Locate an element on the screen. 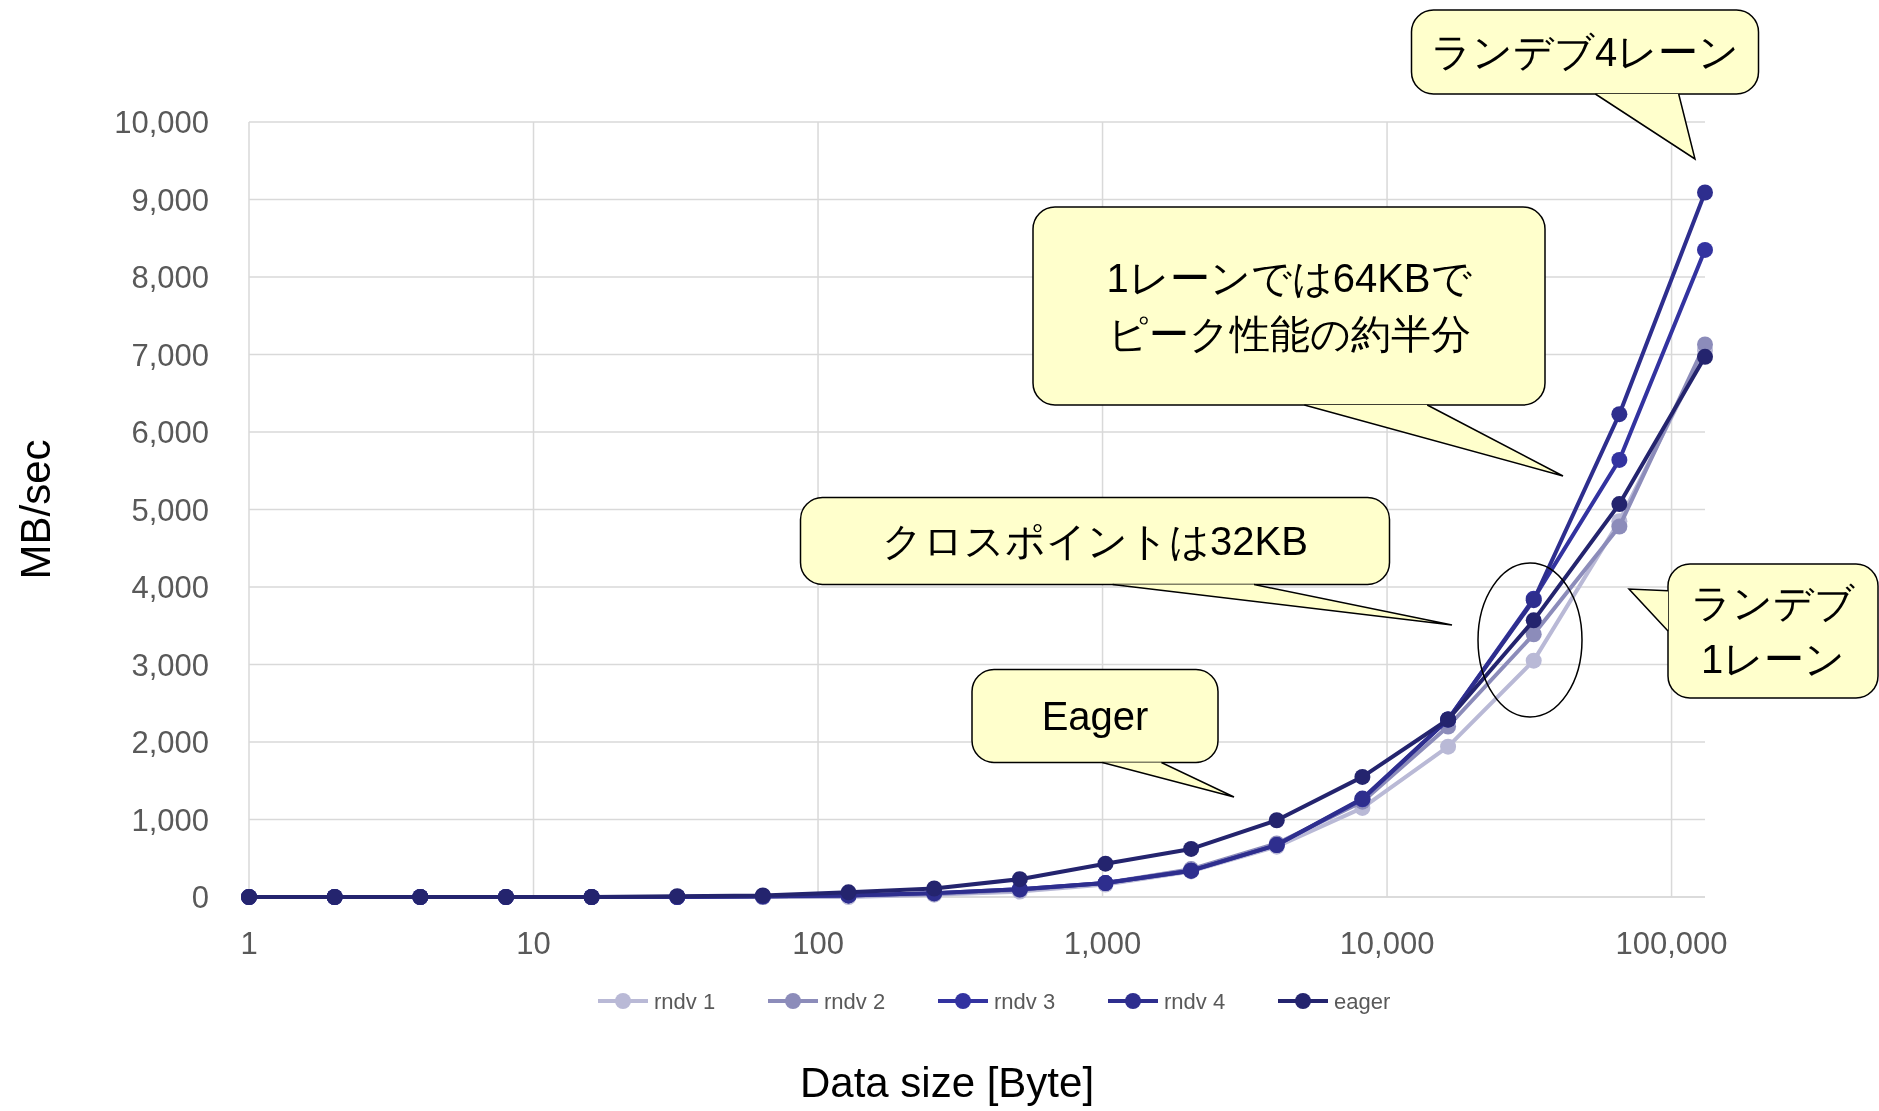 The height and width of the screenshot is (1111, 1879). y-tick-label: 10,000 is located at coordinates (161, 122).